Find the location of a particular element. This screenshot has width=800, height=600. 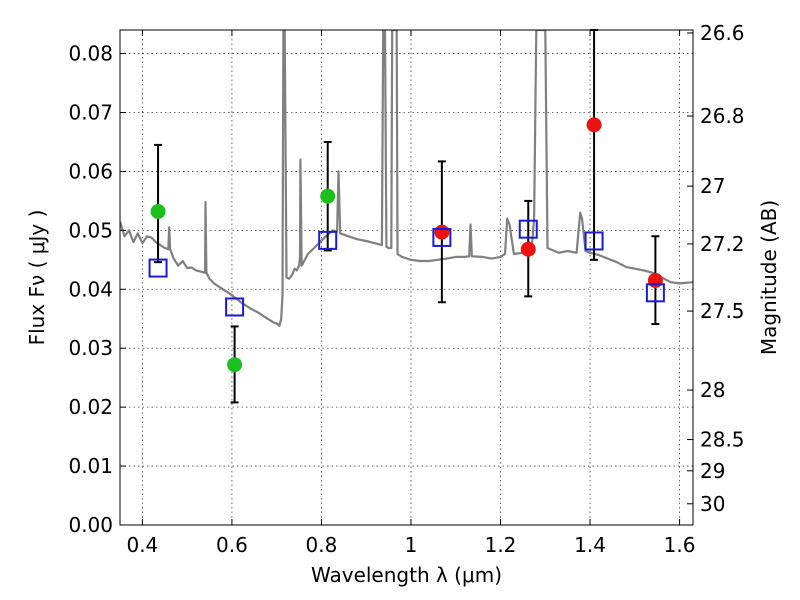

x-tick-label: 0.8 is located at coordinates (322, 545).